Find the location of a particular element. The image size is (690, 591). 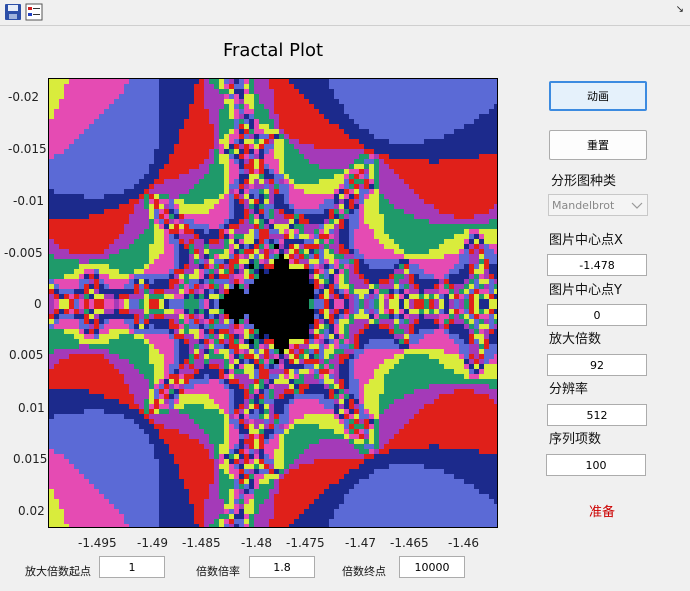

y-tick: 0.015 is located at coordinates (30, 459).